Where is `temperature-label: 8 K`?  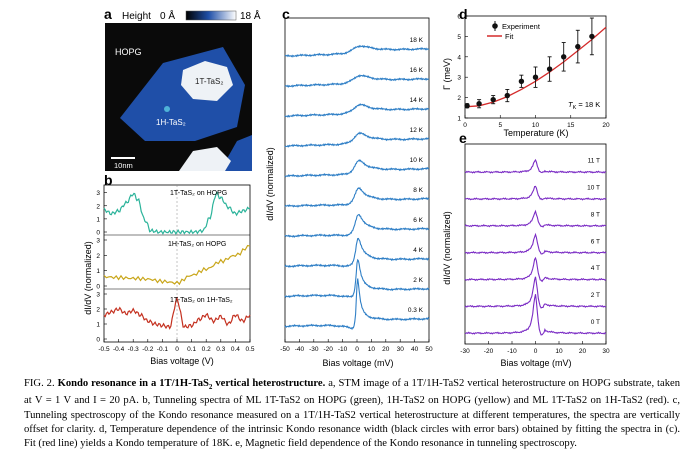 temperature-label: 8 K is located at coordinates (418, 190).